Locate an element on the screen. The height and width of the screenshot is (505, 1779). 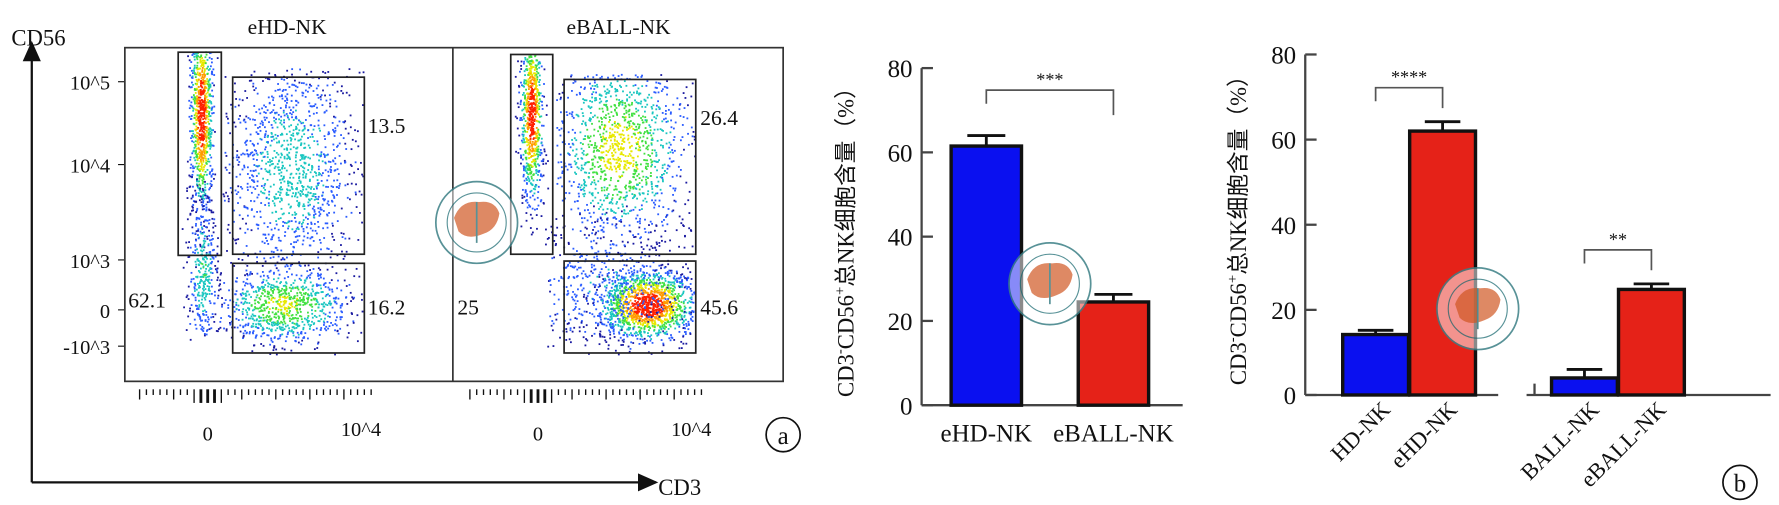
y-tick-label: 0 is located at coordinates (105, 312).